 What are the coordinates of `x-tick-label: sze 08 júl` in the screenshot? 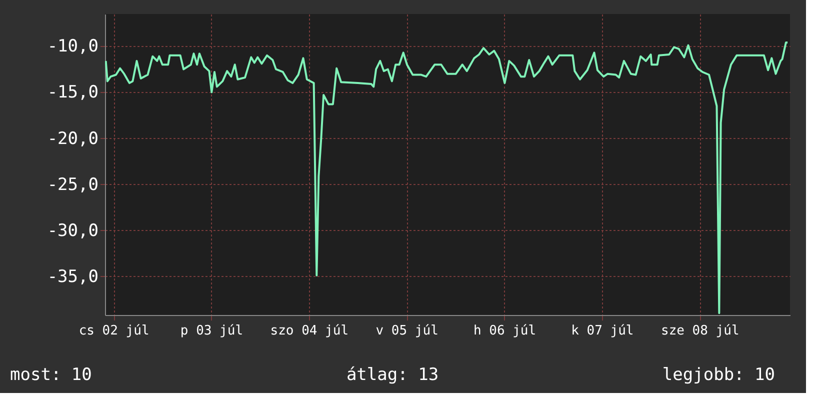 It's located at (700, 331).